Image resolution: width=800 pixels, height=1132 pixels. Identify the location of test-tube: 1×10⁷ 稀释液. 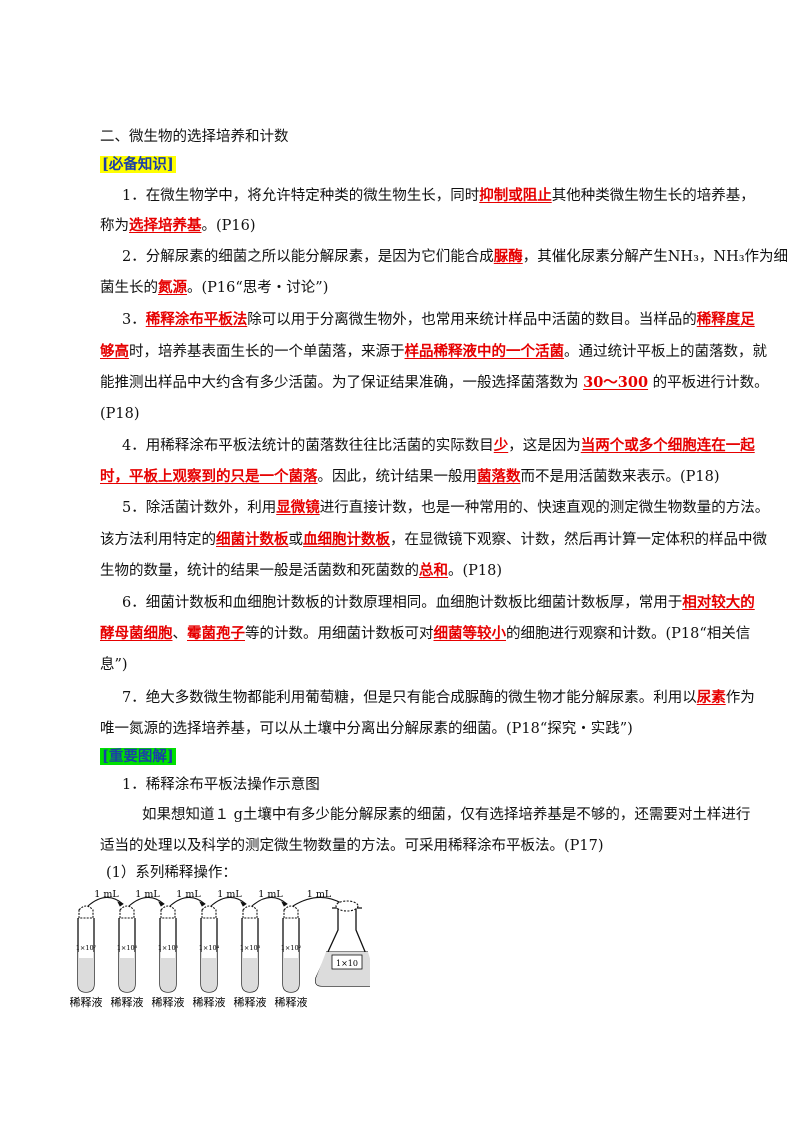
(86, 957).